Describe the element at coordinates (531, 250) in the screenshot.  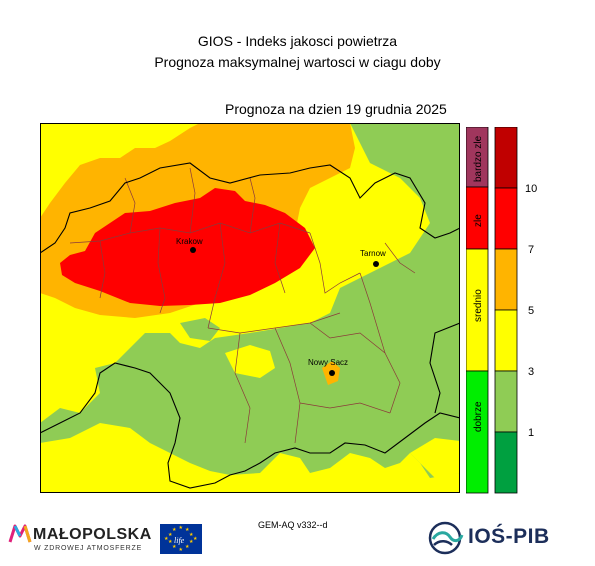
I see `legend-tick-7: 7` at that location.